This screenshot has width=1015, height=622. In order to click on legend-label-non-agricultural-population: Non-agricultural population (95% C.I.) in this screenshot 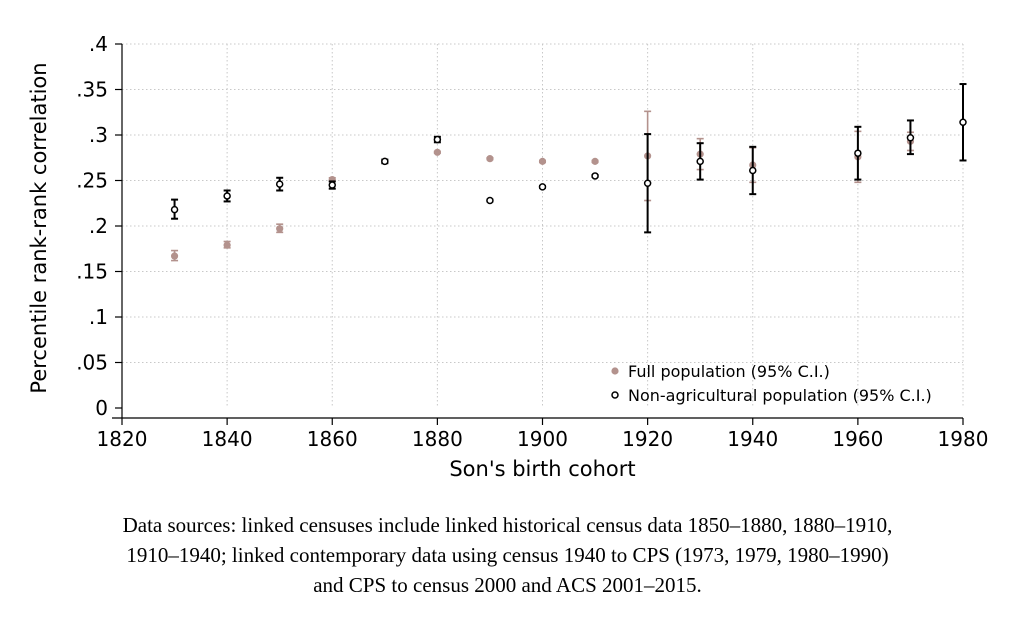, I will do `click(780, 395)`.